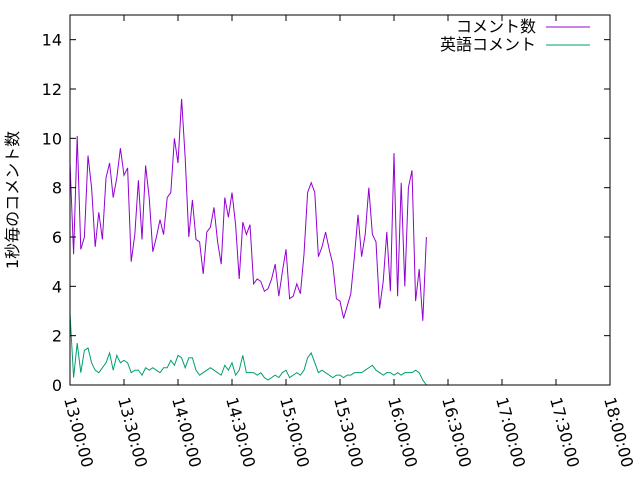  What do you see at coordinates (57, 188) in the screenshot?
I see `y-tick-label: 8` at bounding box center [57, 188].